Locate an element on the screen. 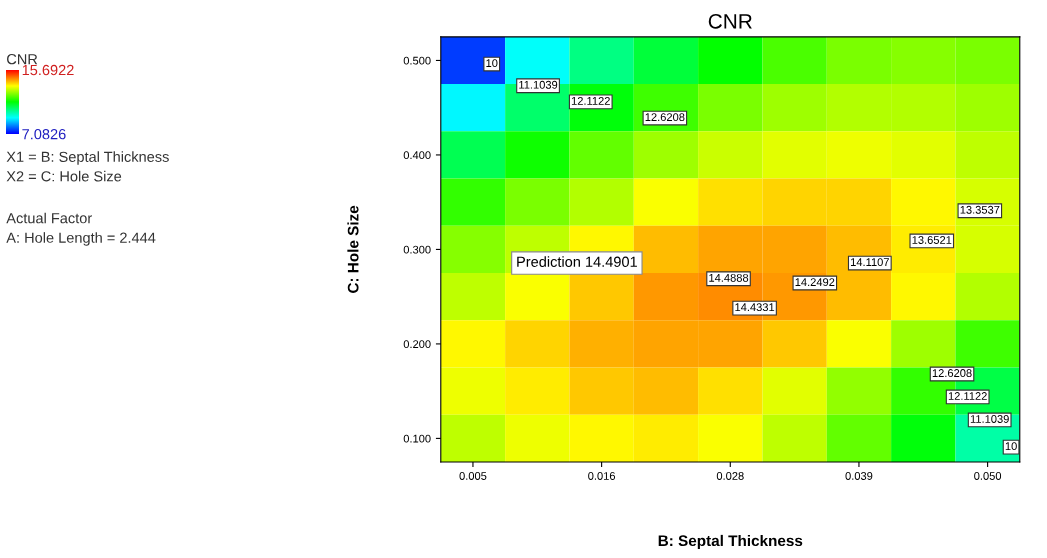 Image resolution: width=1047 pixels, height=558 pixels. color-bar-label: 15.6922 is located at coordinates (48, 70).